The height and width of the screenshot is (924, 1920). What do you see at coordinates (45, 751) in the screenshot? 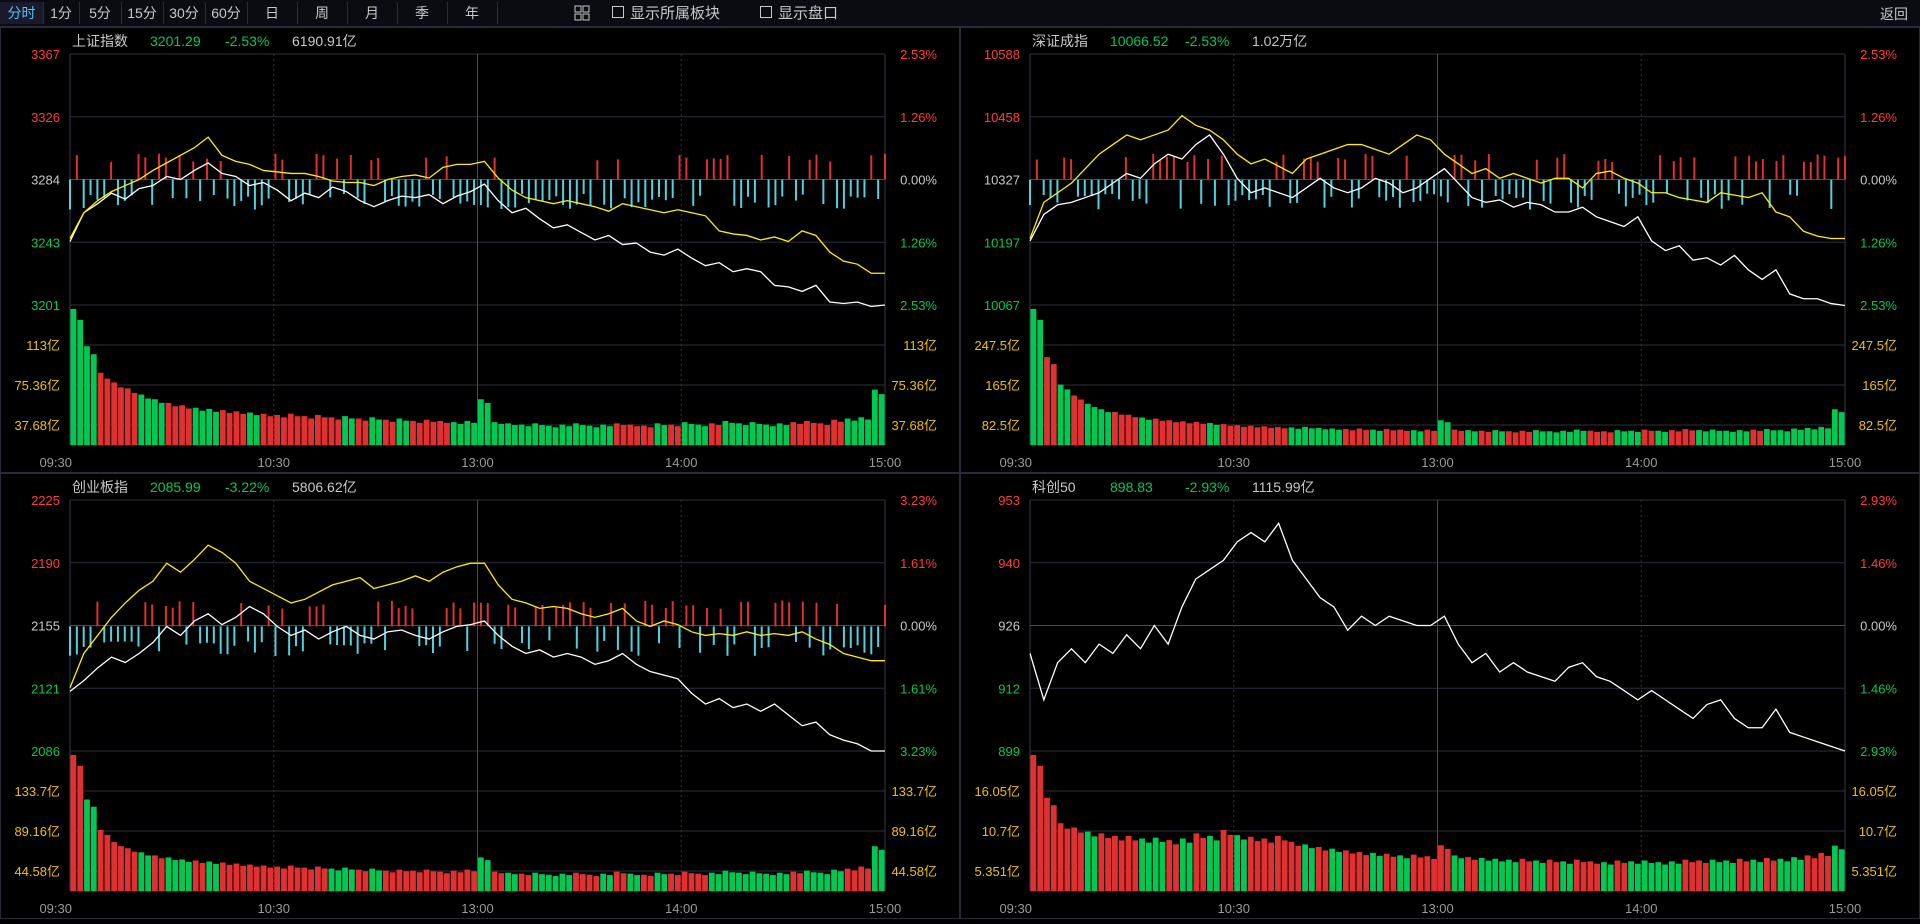
I see `price-tick-label: 2086` at bounding box center [45, 751].